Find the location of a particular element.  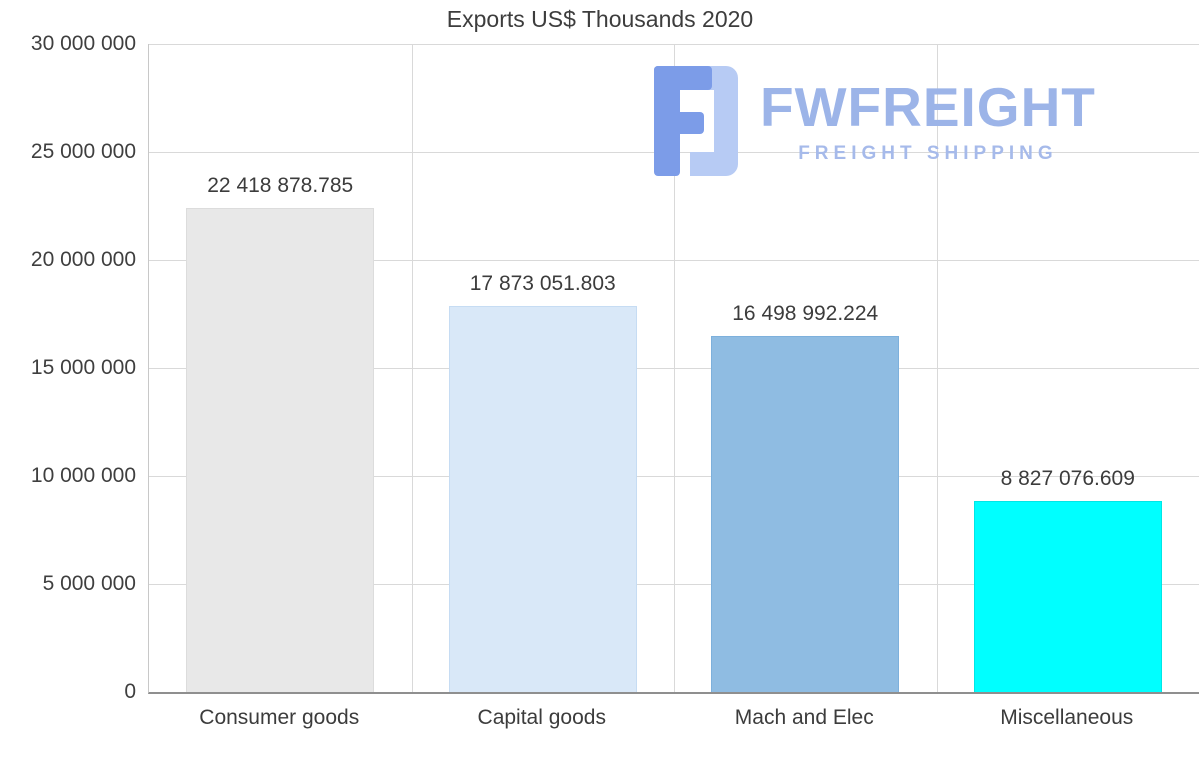

y-tick-label: 15 000 000 is located at coordinates (83, 367).